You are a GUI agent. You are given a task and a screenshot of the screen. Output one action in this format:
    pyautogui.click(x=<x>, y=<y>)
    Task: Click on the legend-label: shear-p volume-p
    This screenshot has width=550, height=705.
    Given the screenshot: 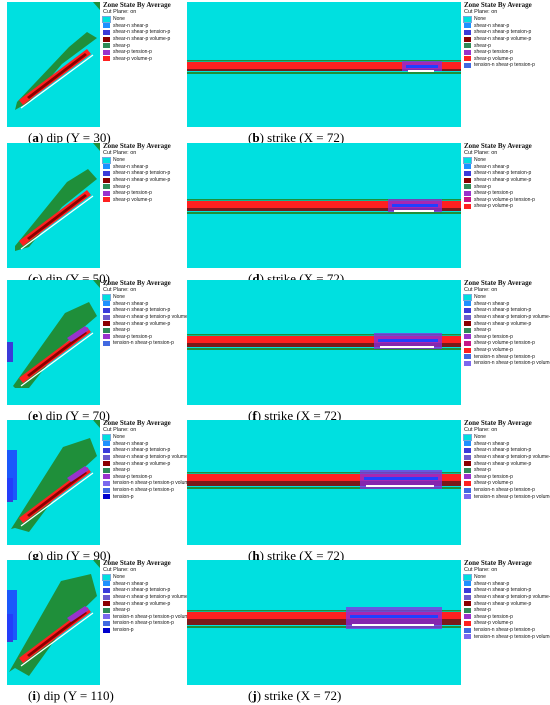 What is the action you would take?
    pyautogui.click(x=132, y=199)
    